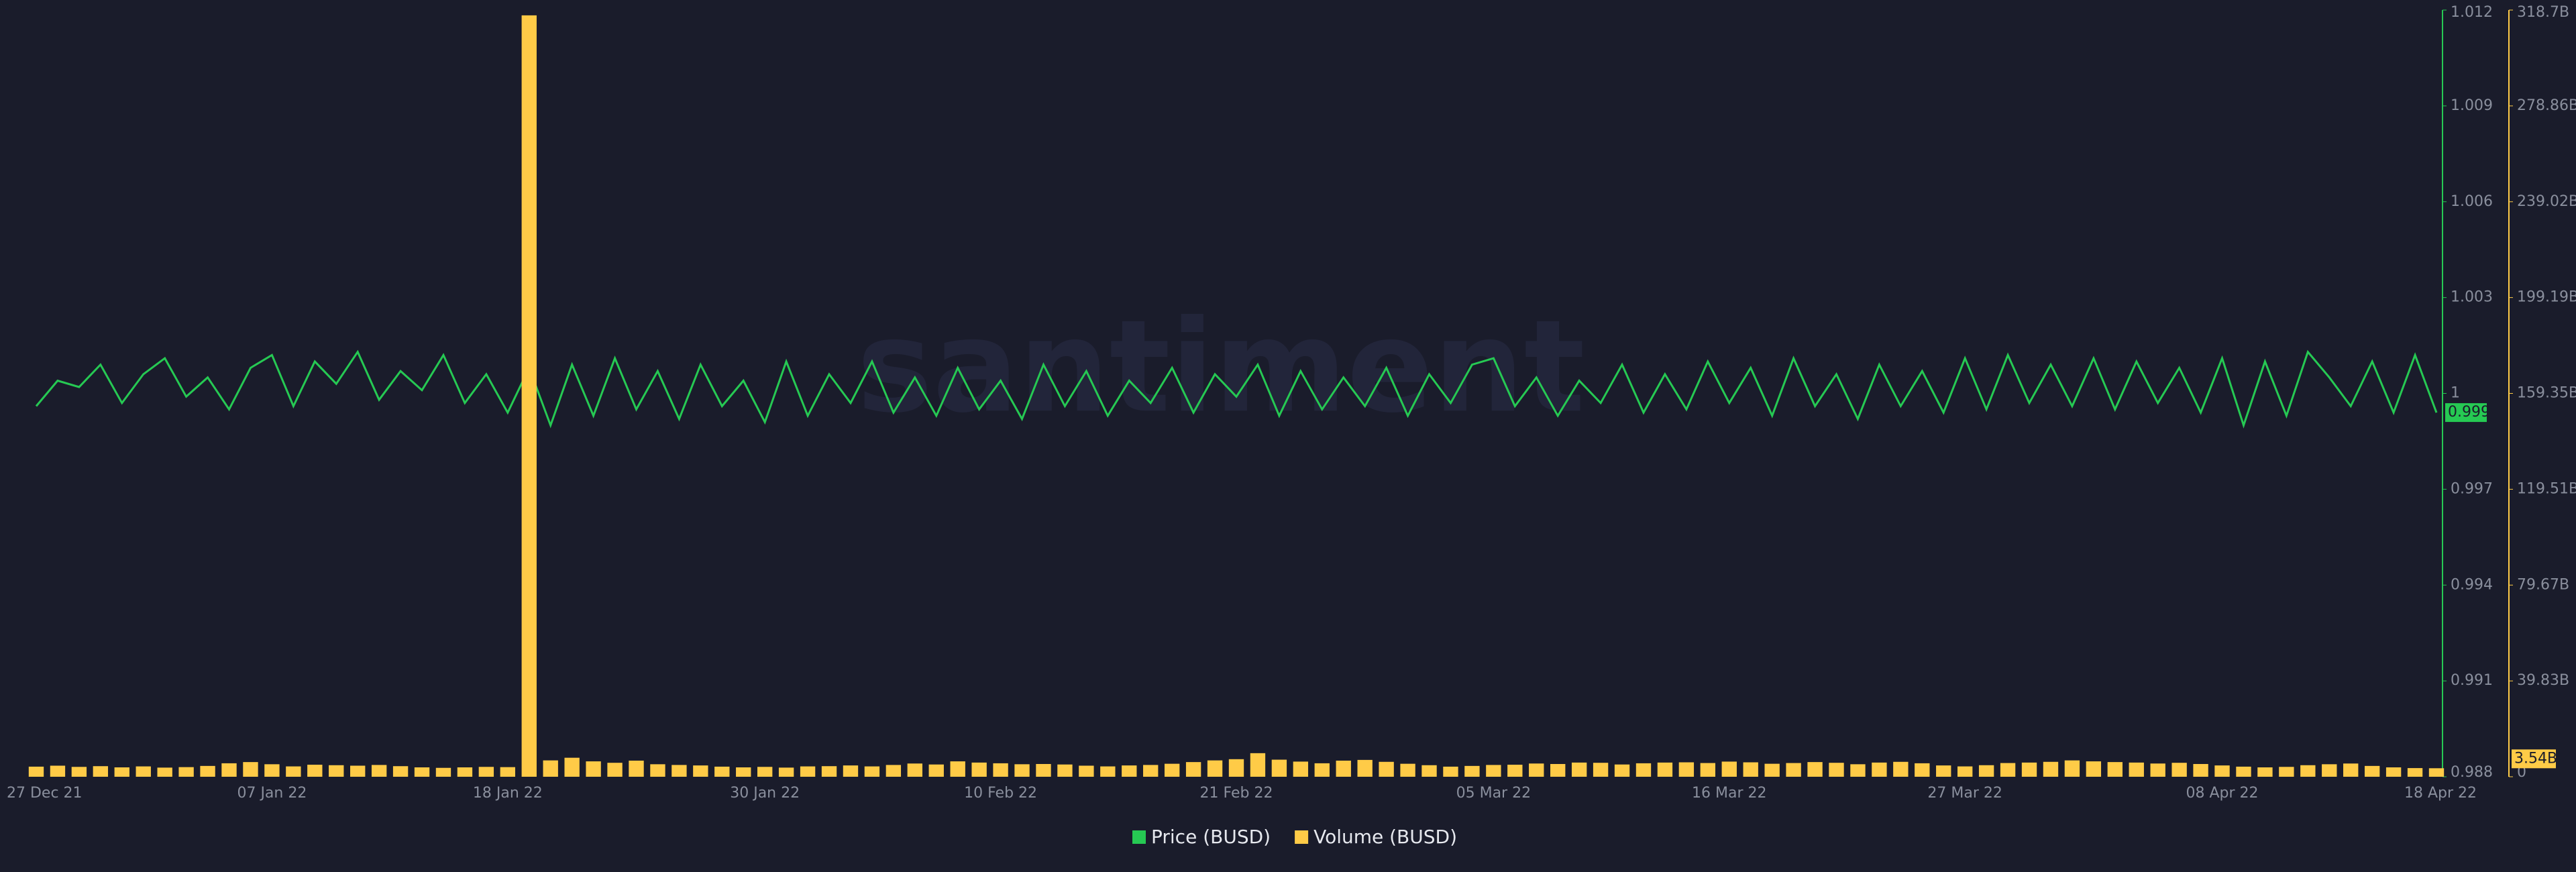  I want to click on legend-label: Price (BUSD), so click(1211, 837).